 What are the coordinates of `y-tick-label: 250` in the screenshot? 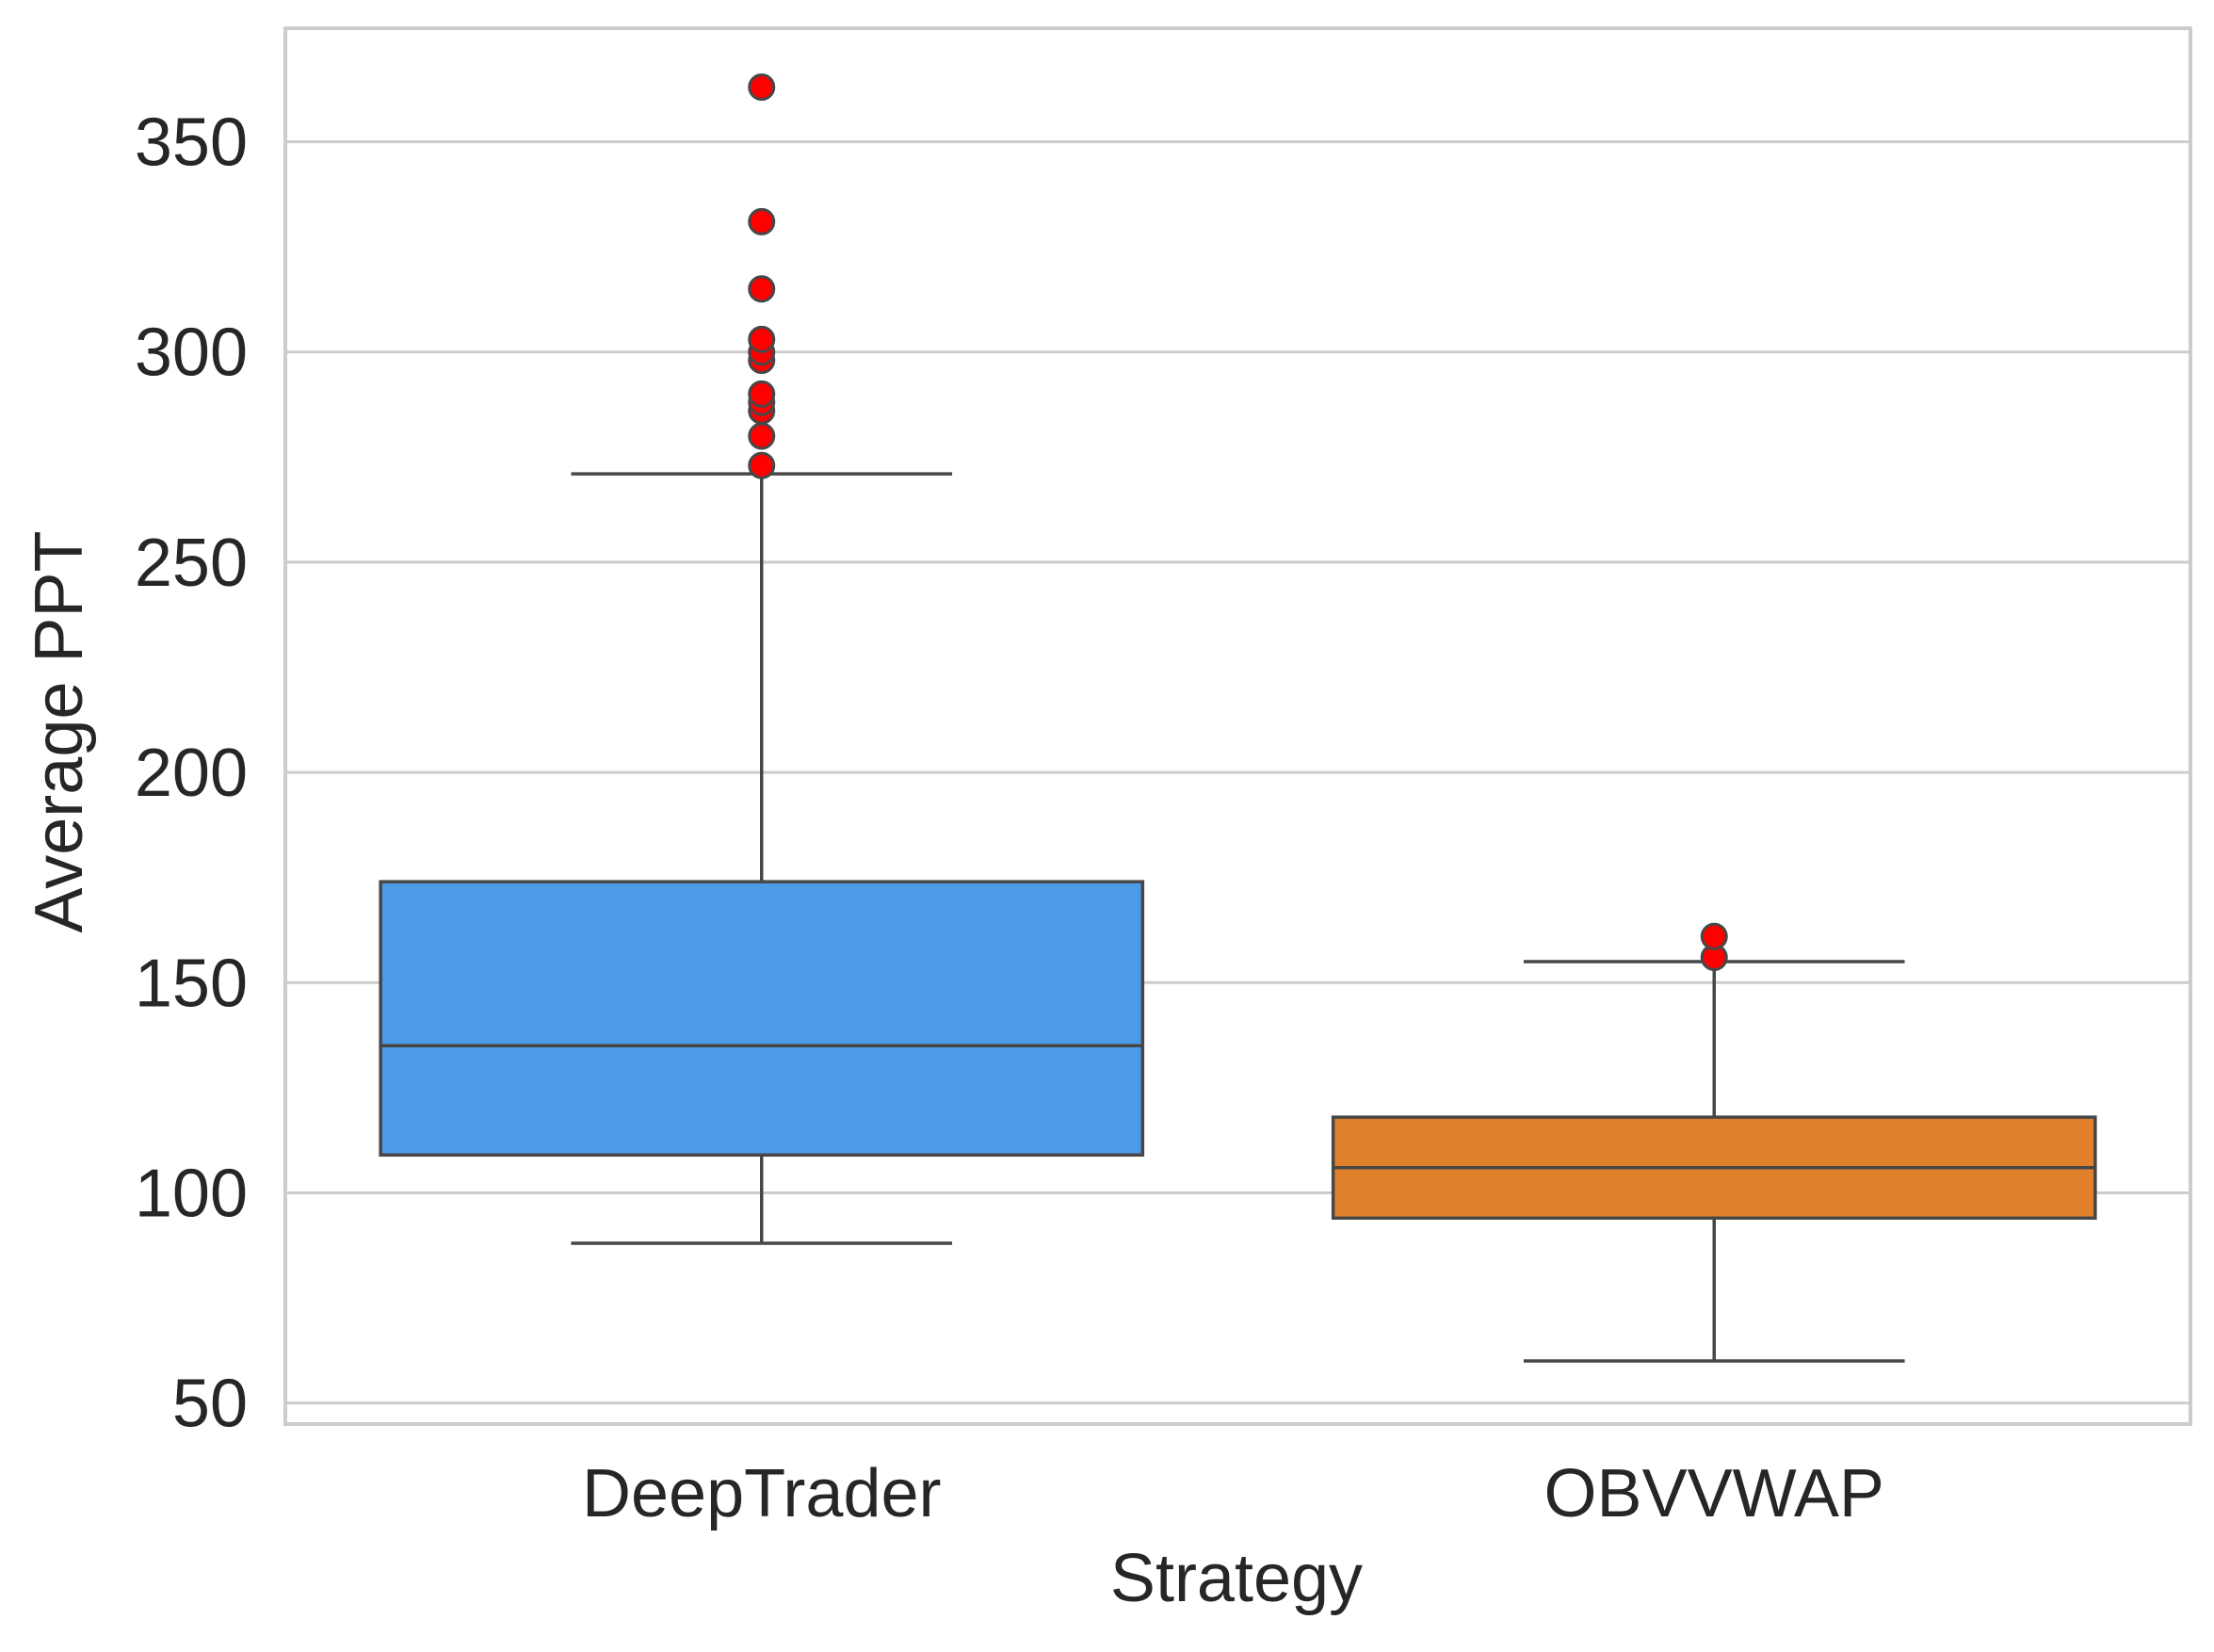 It's located at (192, 563).